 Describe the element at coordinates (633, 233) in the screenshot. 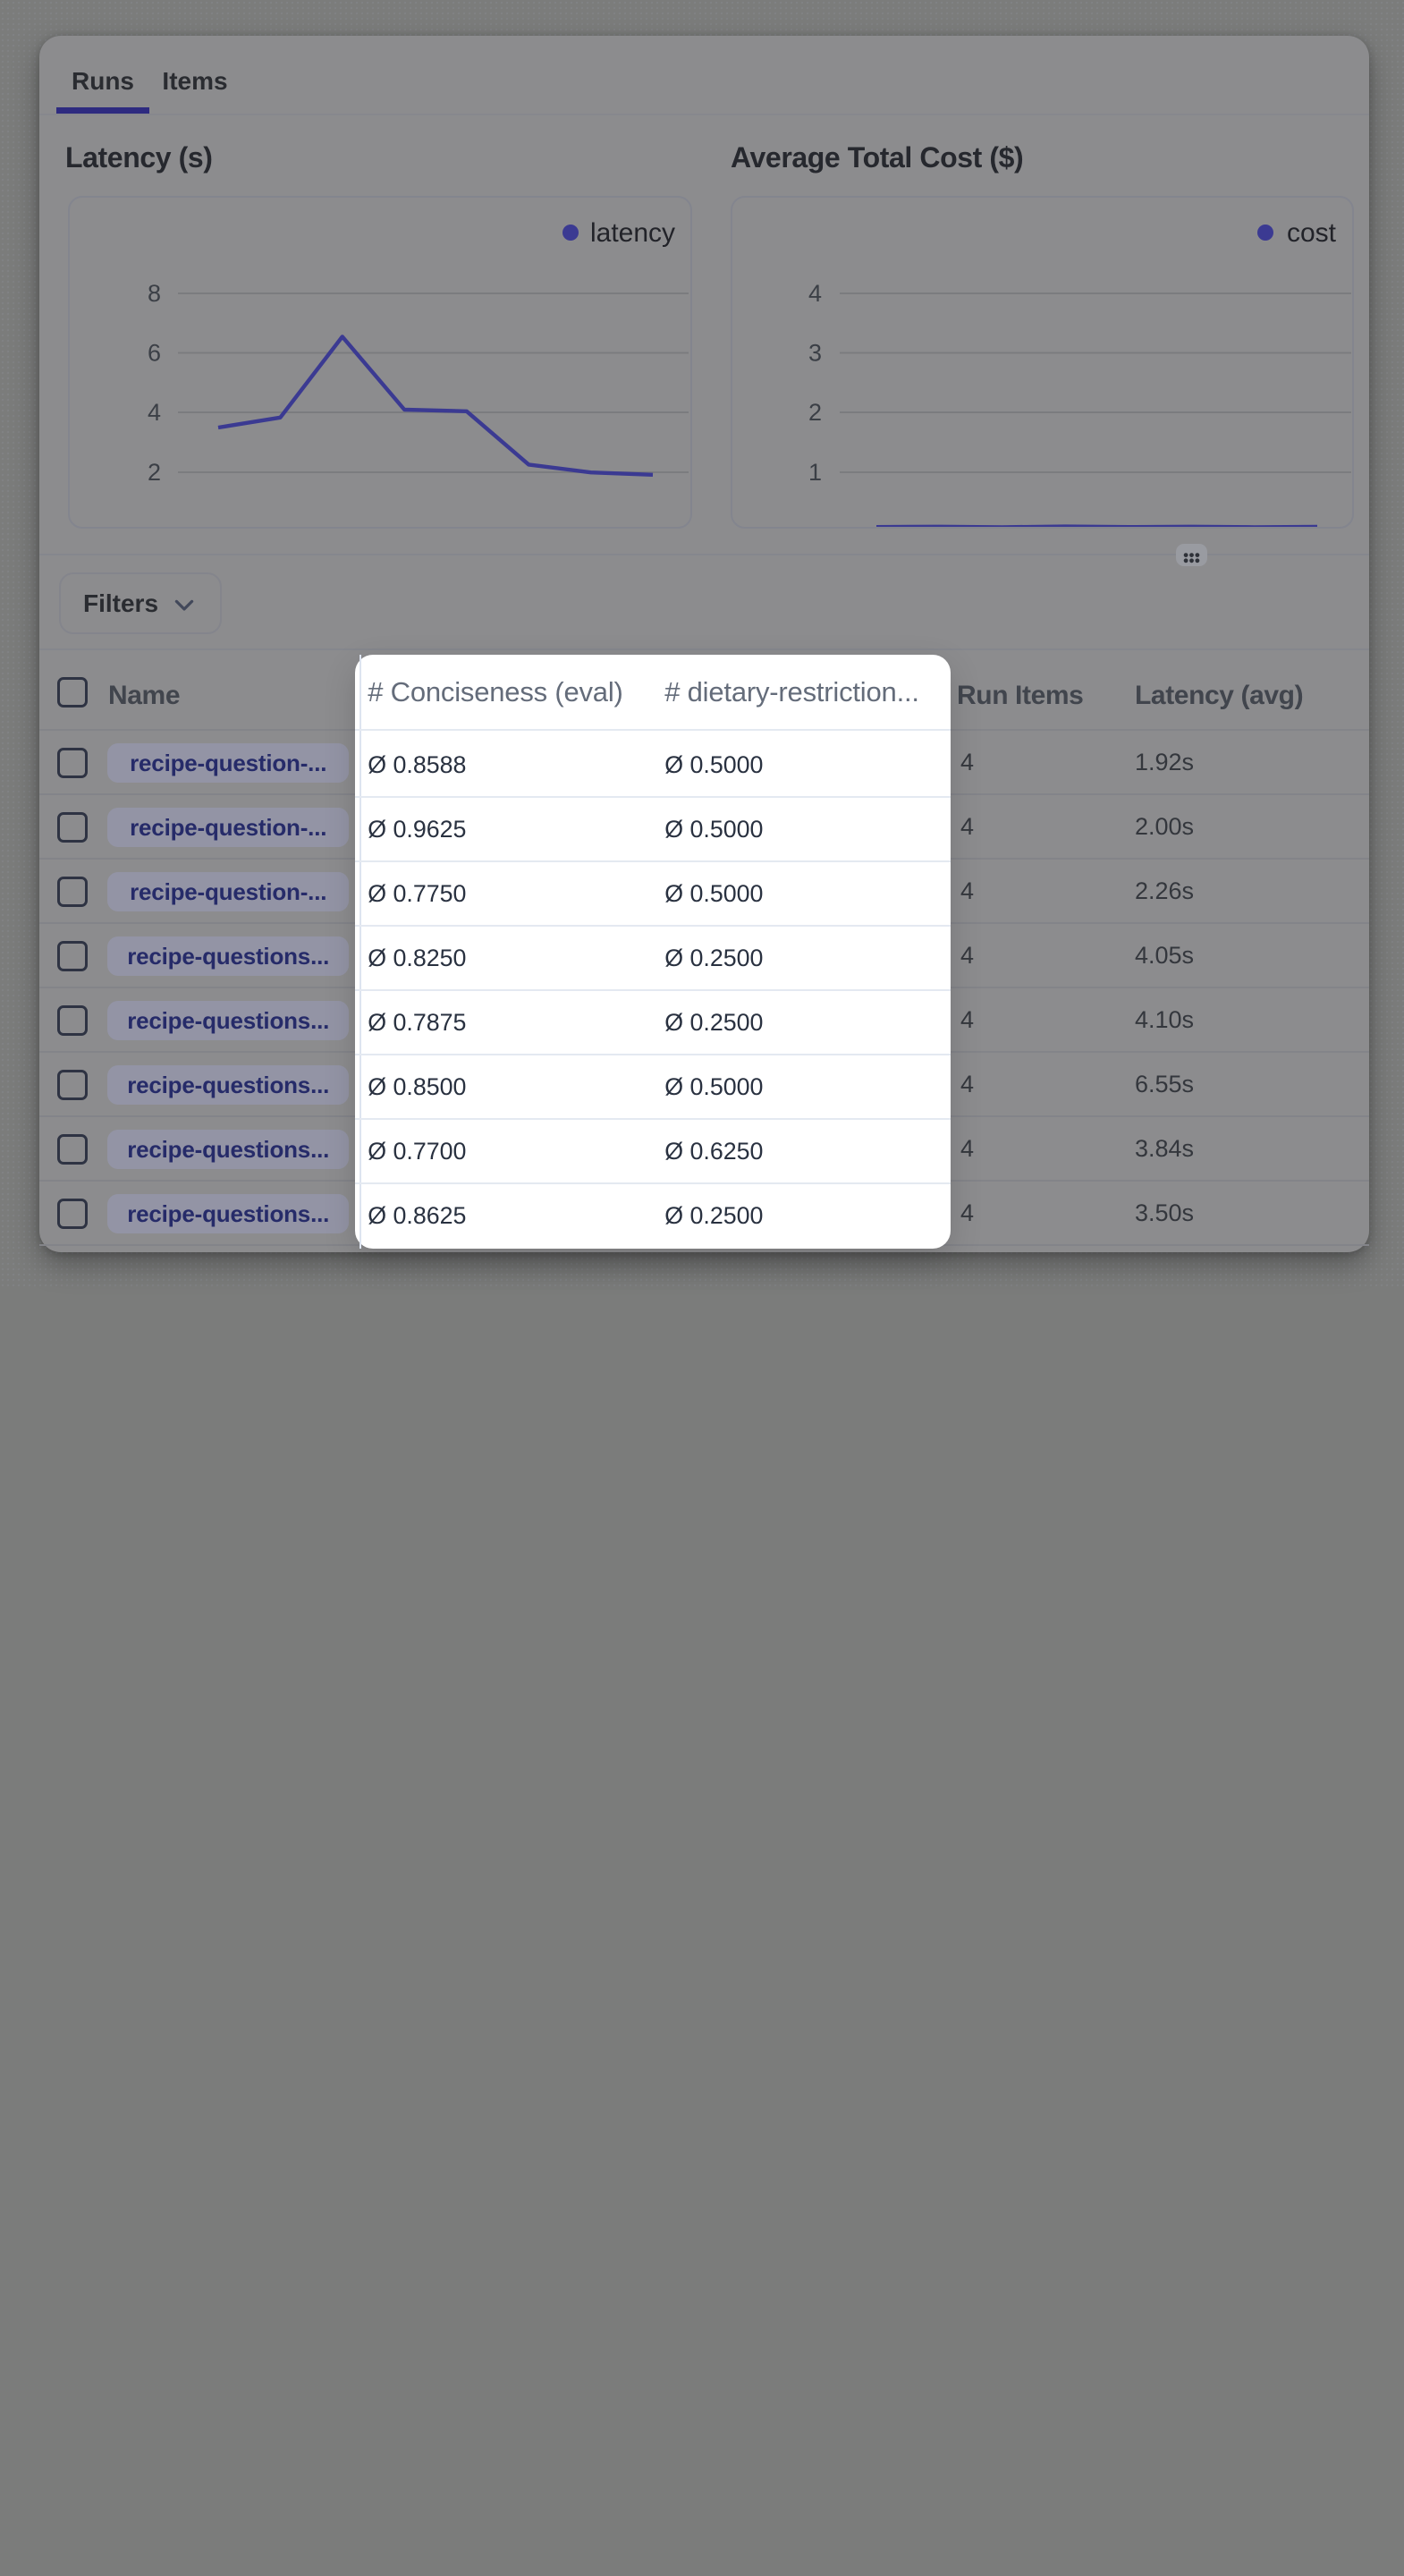

I see `svg-text: latency` at that location.